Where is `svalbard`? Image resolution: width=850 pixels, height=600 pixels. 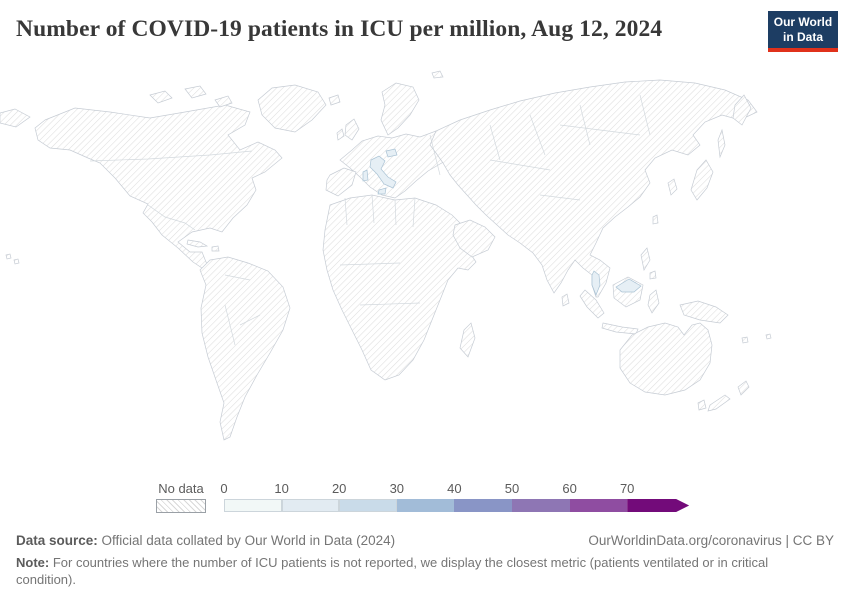
svalbard is located at coordinates (437, 74).